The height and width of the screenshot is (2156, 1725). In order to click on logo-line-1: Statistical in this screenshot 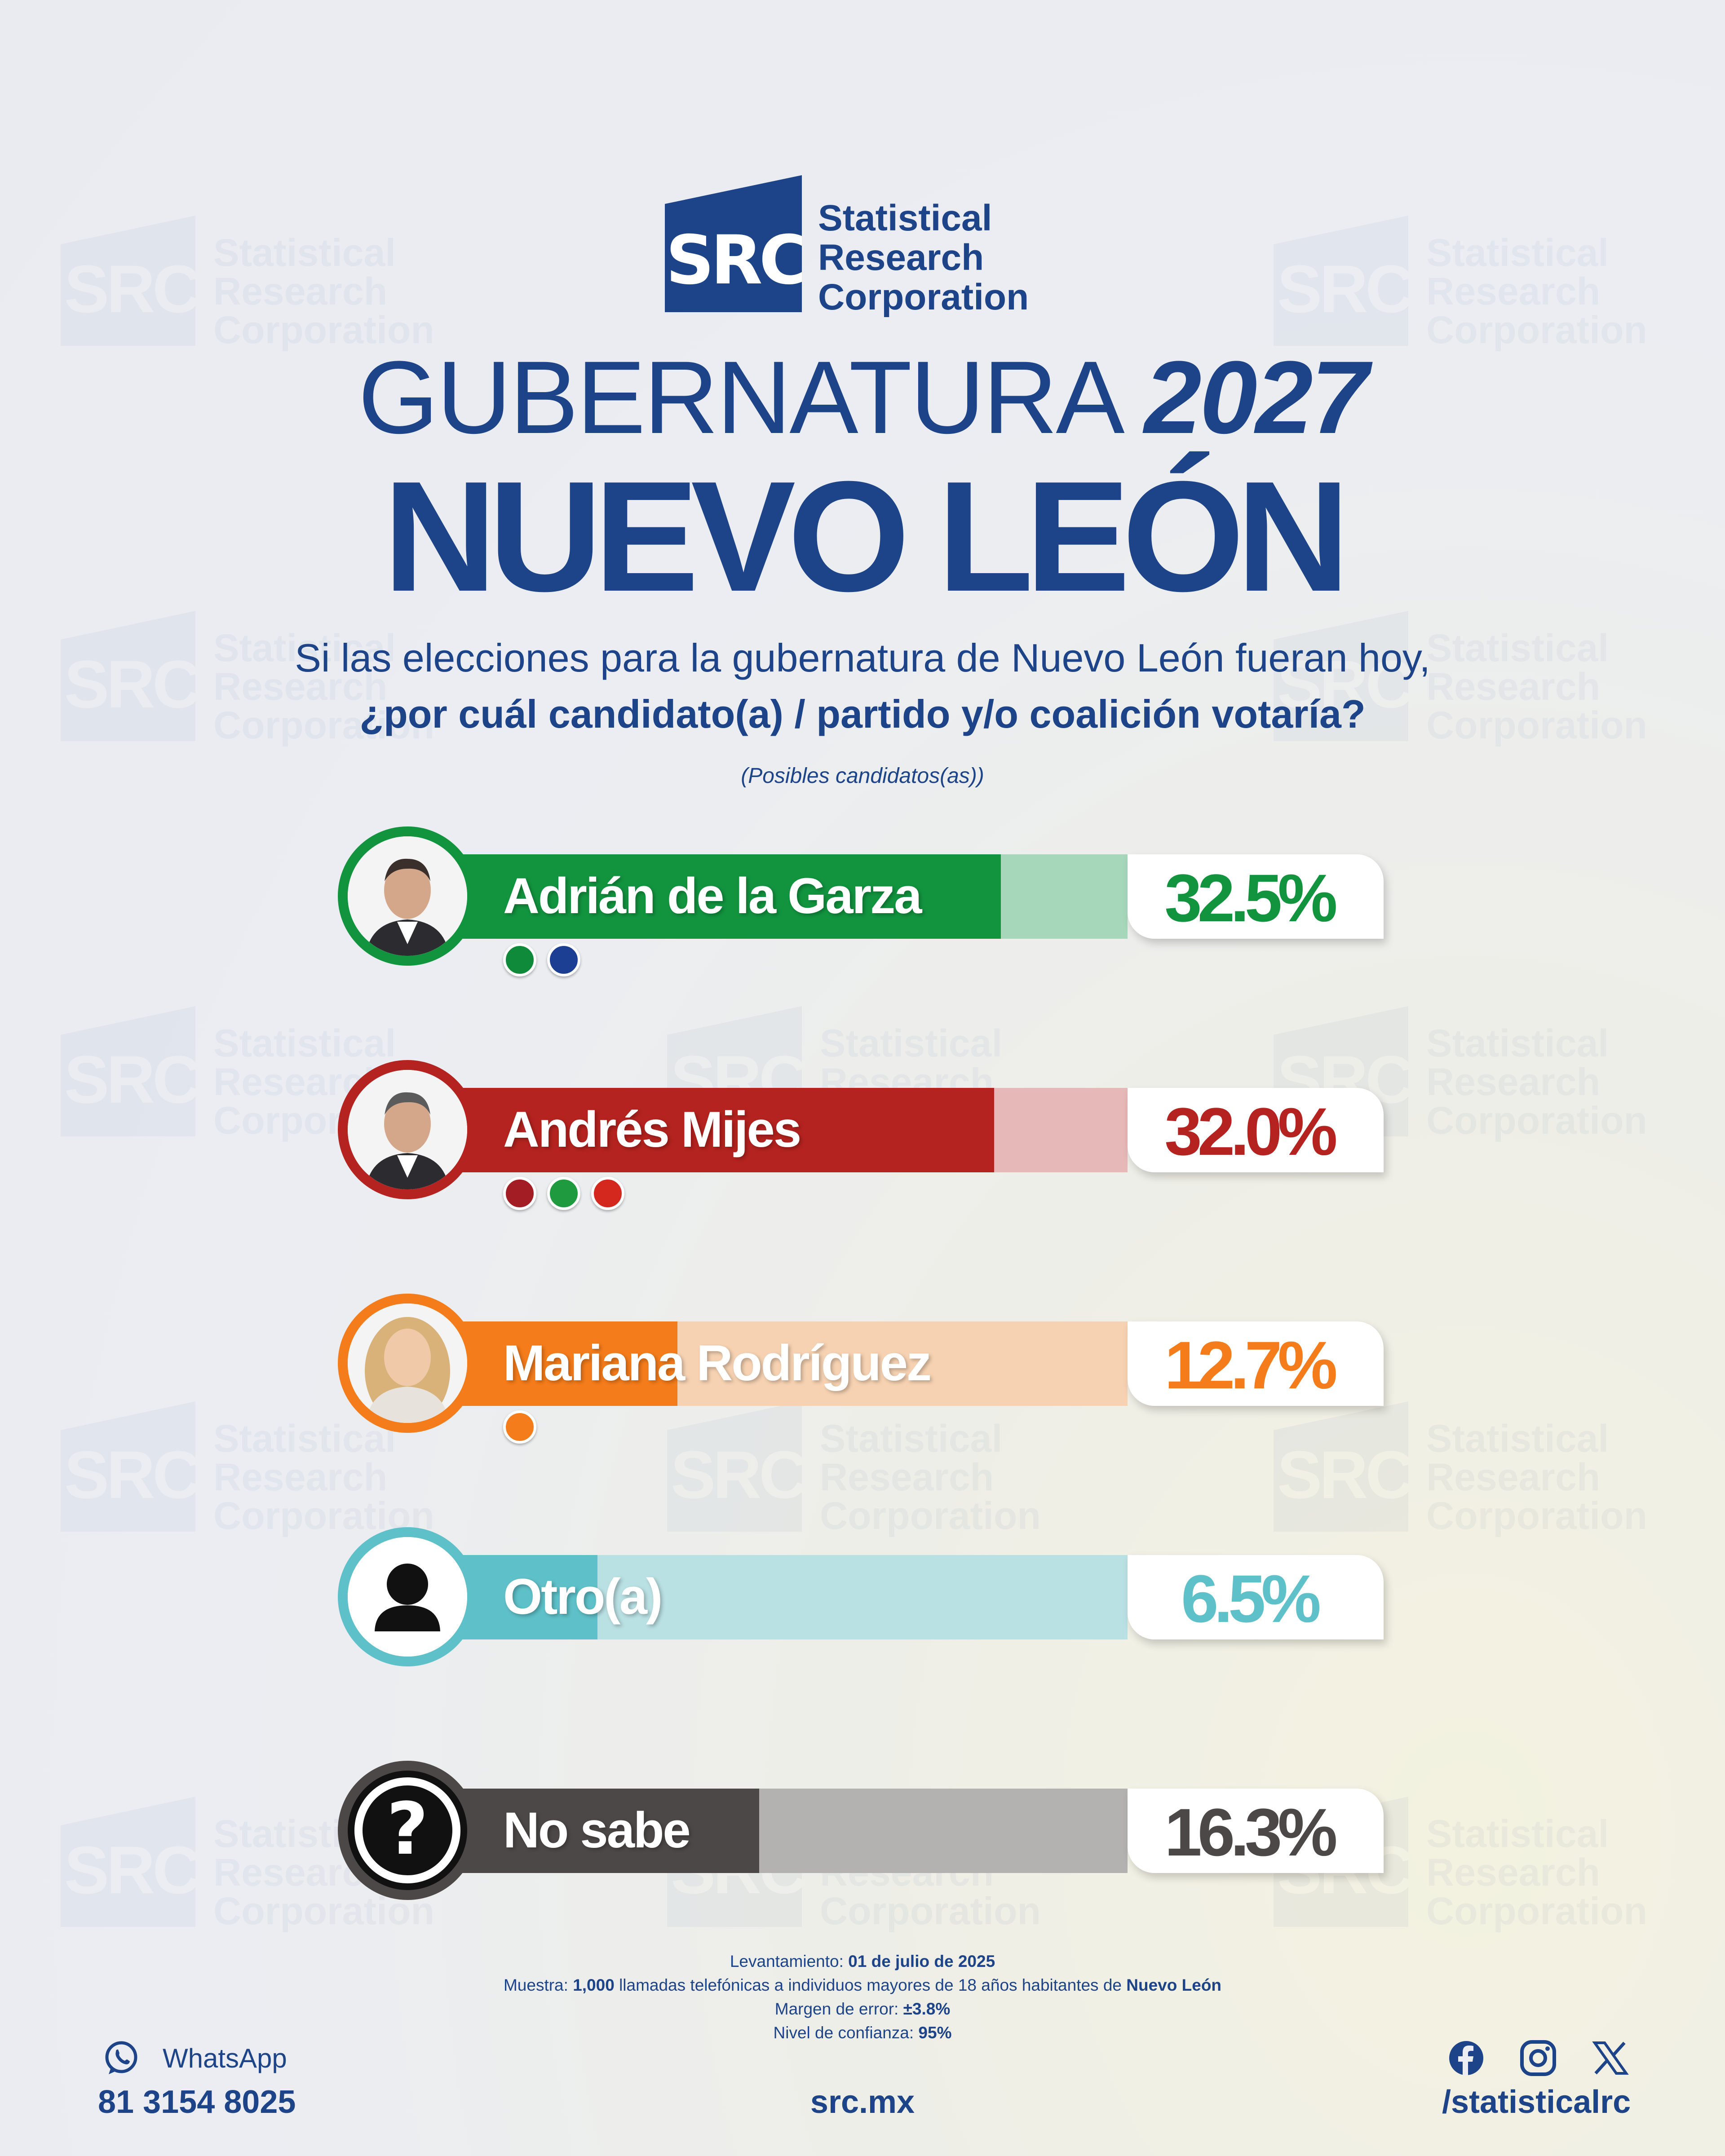, I will do `click(905, 219)`.